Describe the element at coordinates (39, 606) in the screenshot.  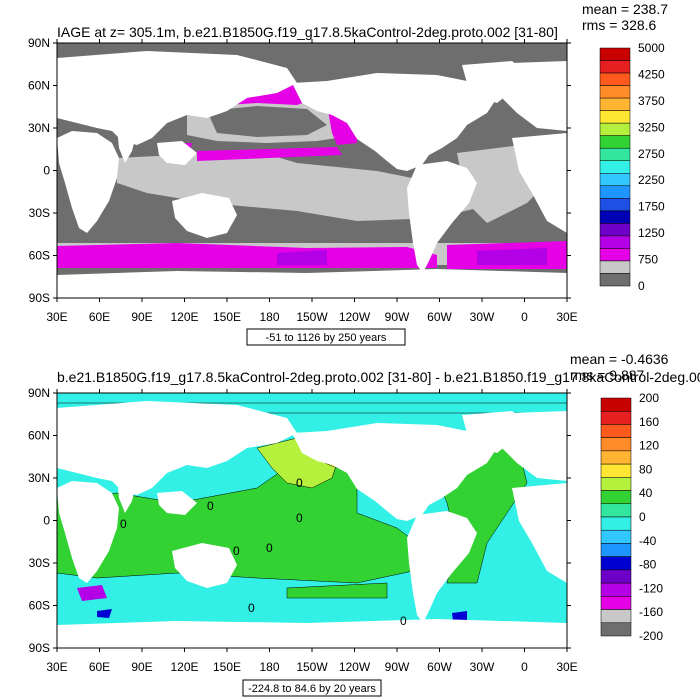
I see `panel2-ytick-label: 60S` at that location.